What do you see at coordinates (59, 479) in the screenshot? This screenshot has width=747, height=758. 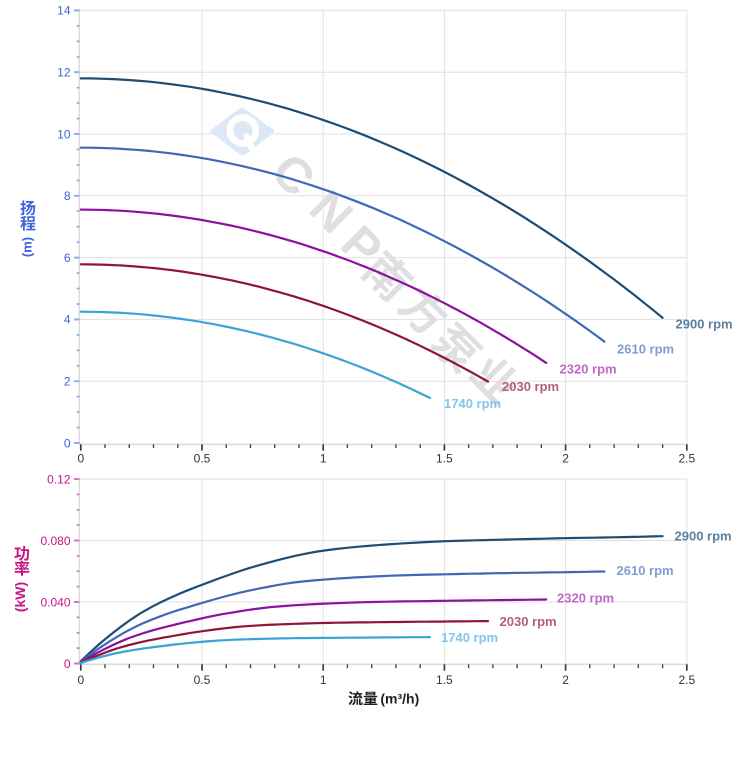 I see `svg-text: 0.12` at bounding box center [59, 479].